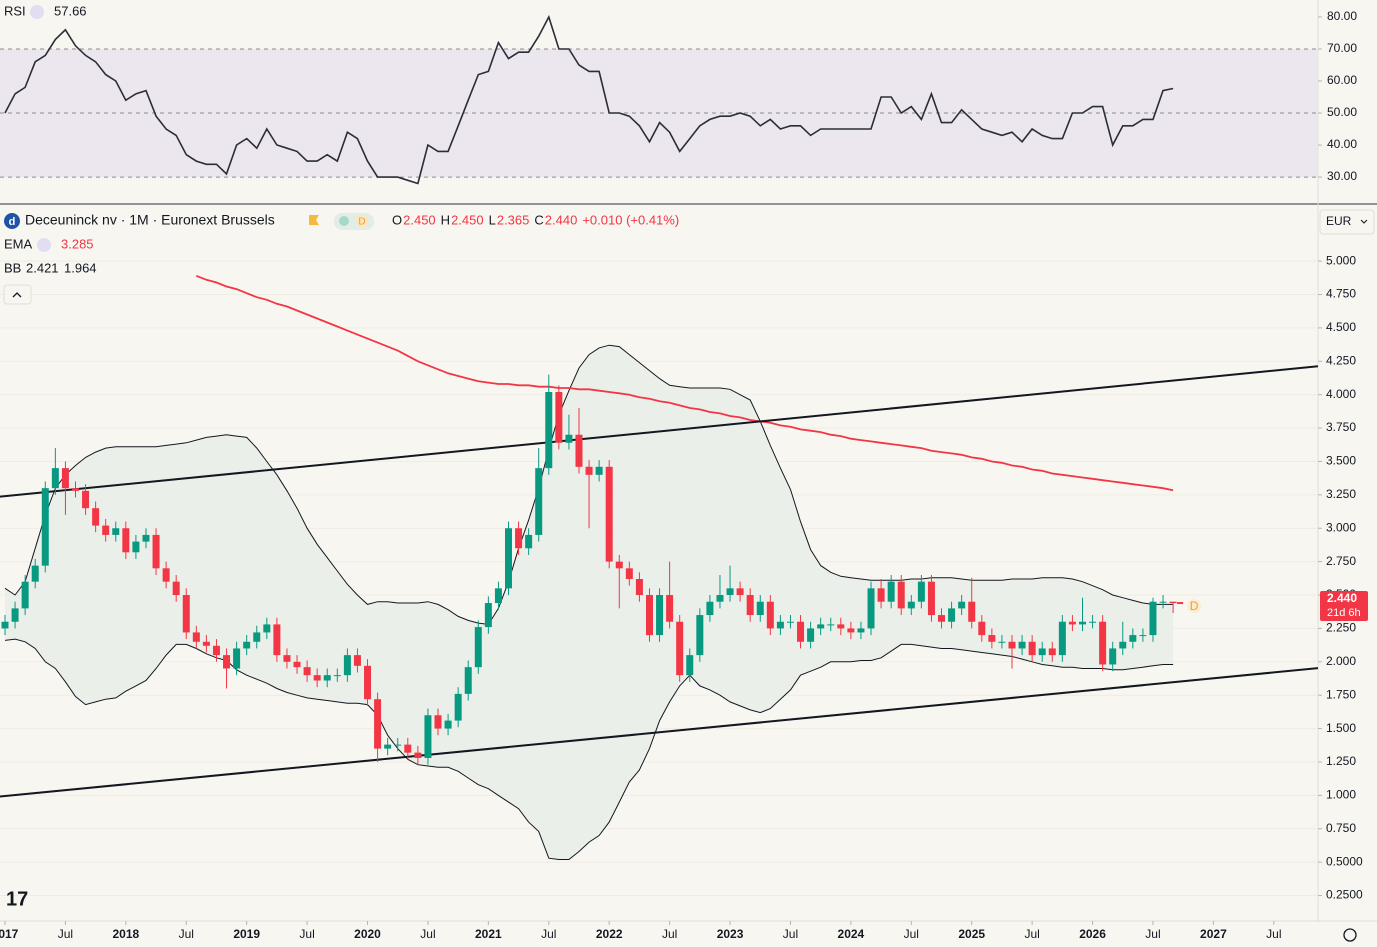 This screenshot has height=947, width=1377. What do you see at coordinates (1342, 48) in the screenshot?
I see `rsi-tick-label: 70.00` at bounding box center [1342, 48].